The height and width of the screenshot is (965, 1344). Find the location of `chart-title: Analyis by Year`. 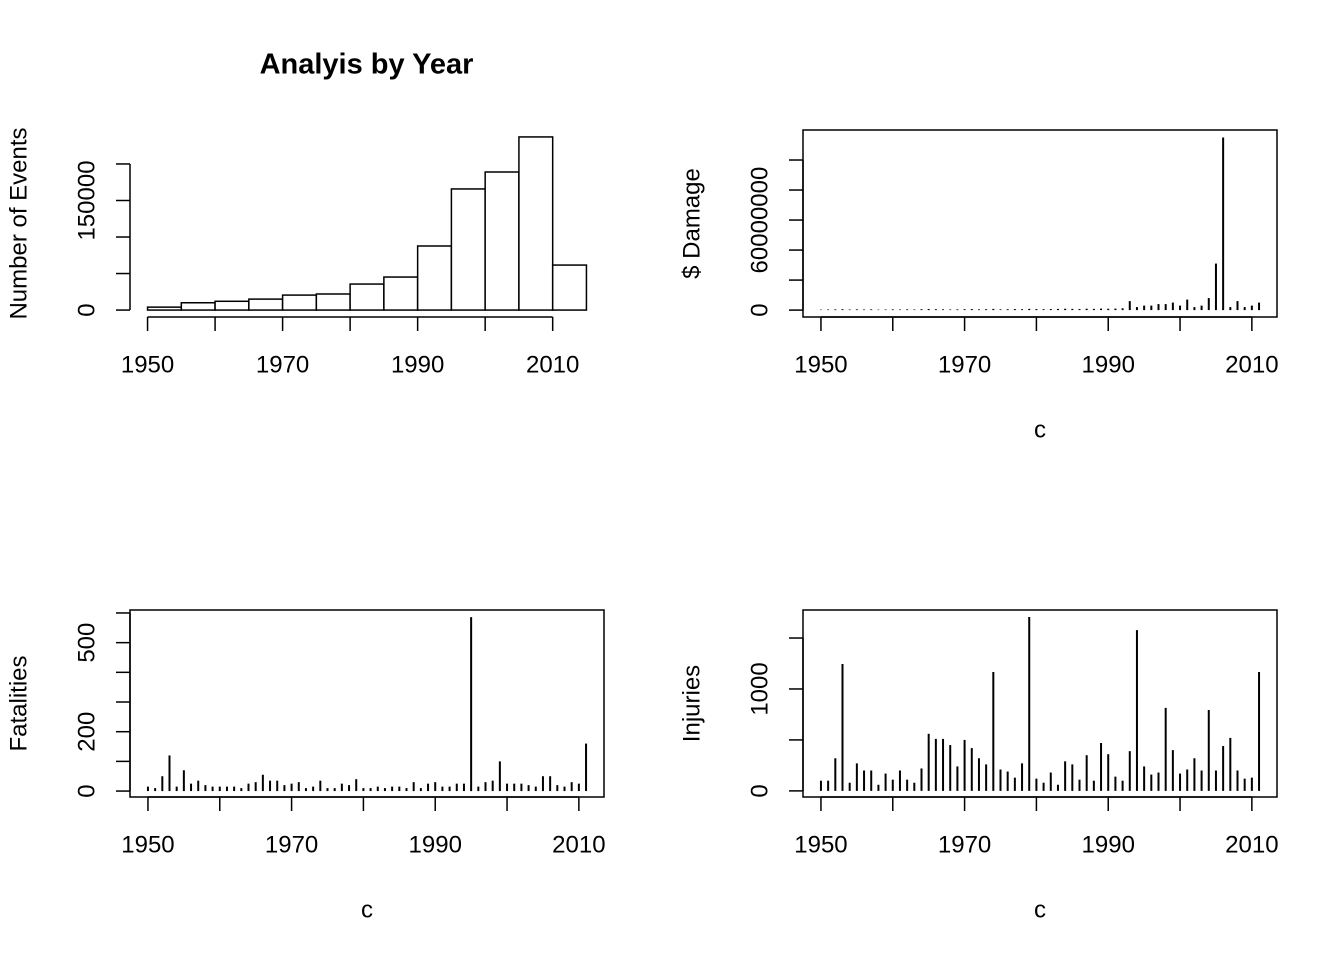

chart-title: Analyis by Year is located at coordinates (367, 65).